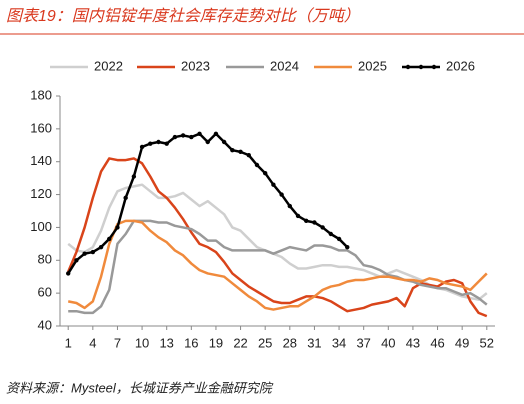 This screenshot has height=404, width=524. I want to click on source-note: 资料来源：Mysteel，长城证券产业金融研究院, so click(140, 387).